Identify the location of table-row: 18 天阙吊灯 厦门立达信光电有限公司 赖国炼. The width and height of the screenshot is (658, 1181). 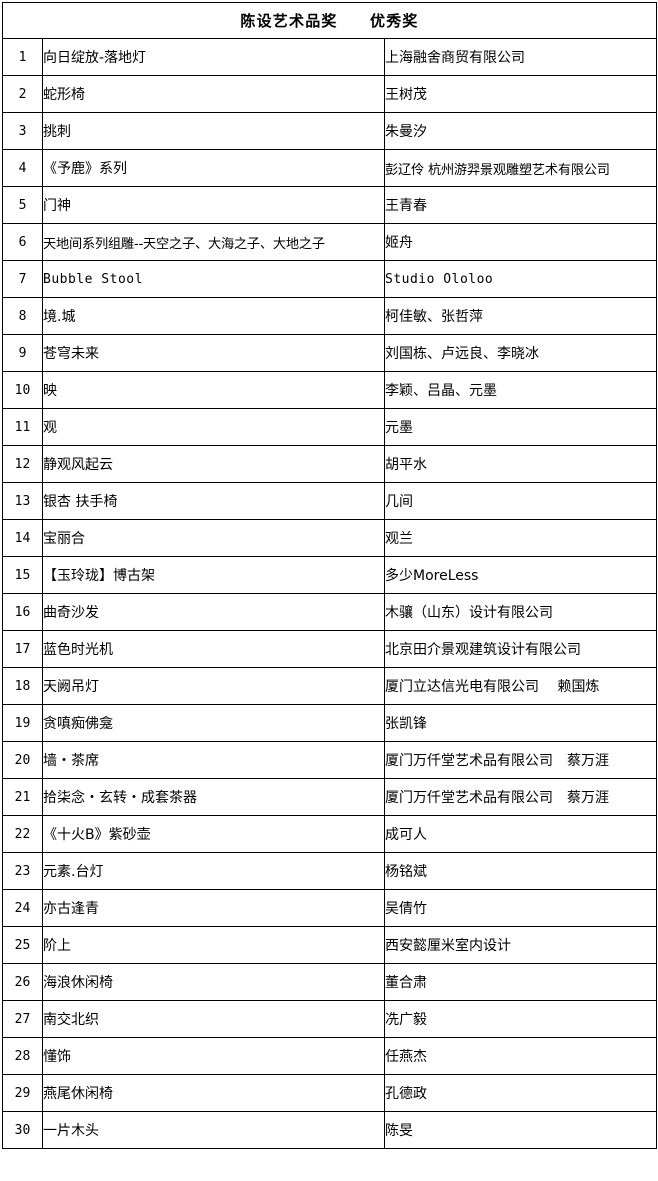
(329, 686).